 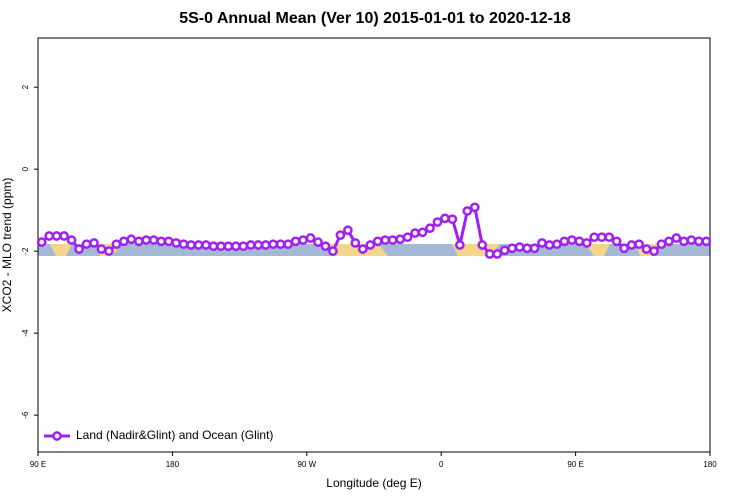 I want to click on y-axis-label: XCO2 - MLO trend (ppm), so click(x=7, y=245).